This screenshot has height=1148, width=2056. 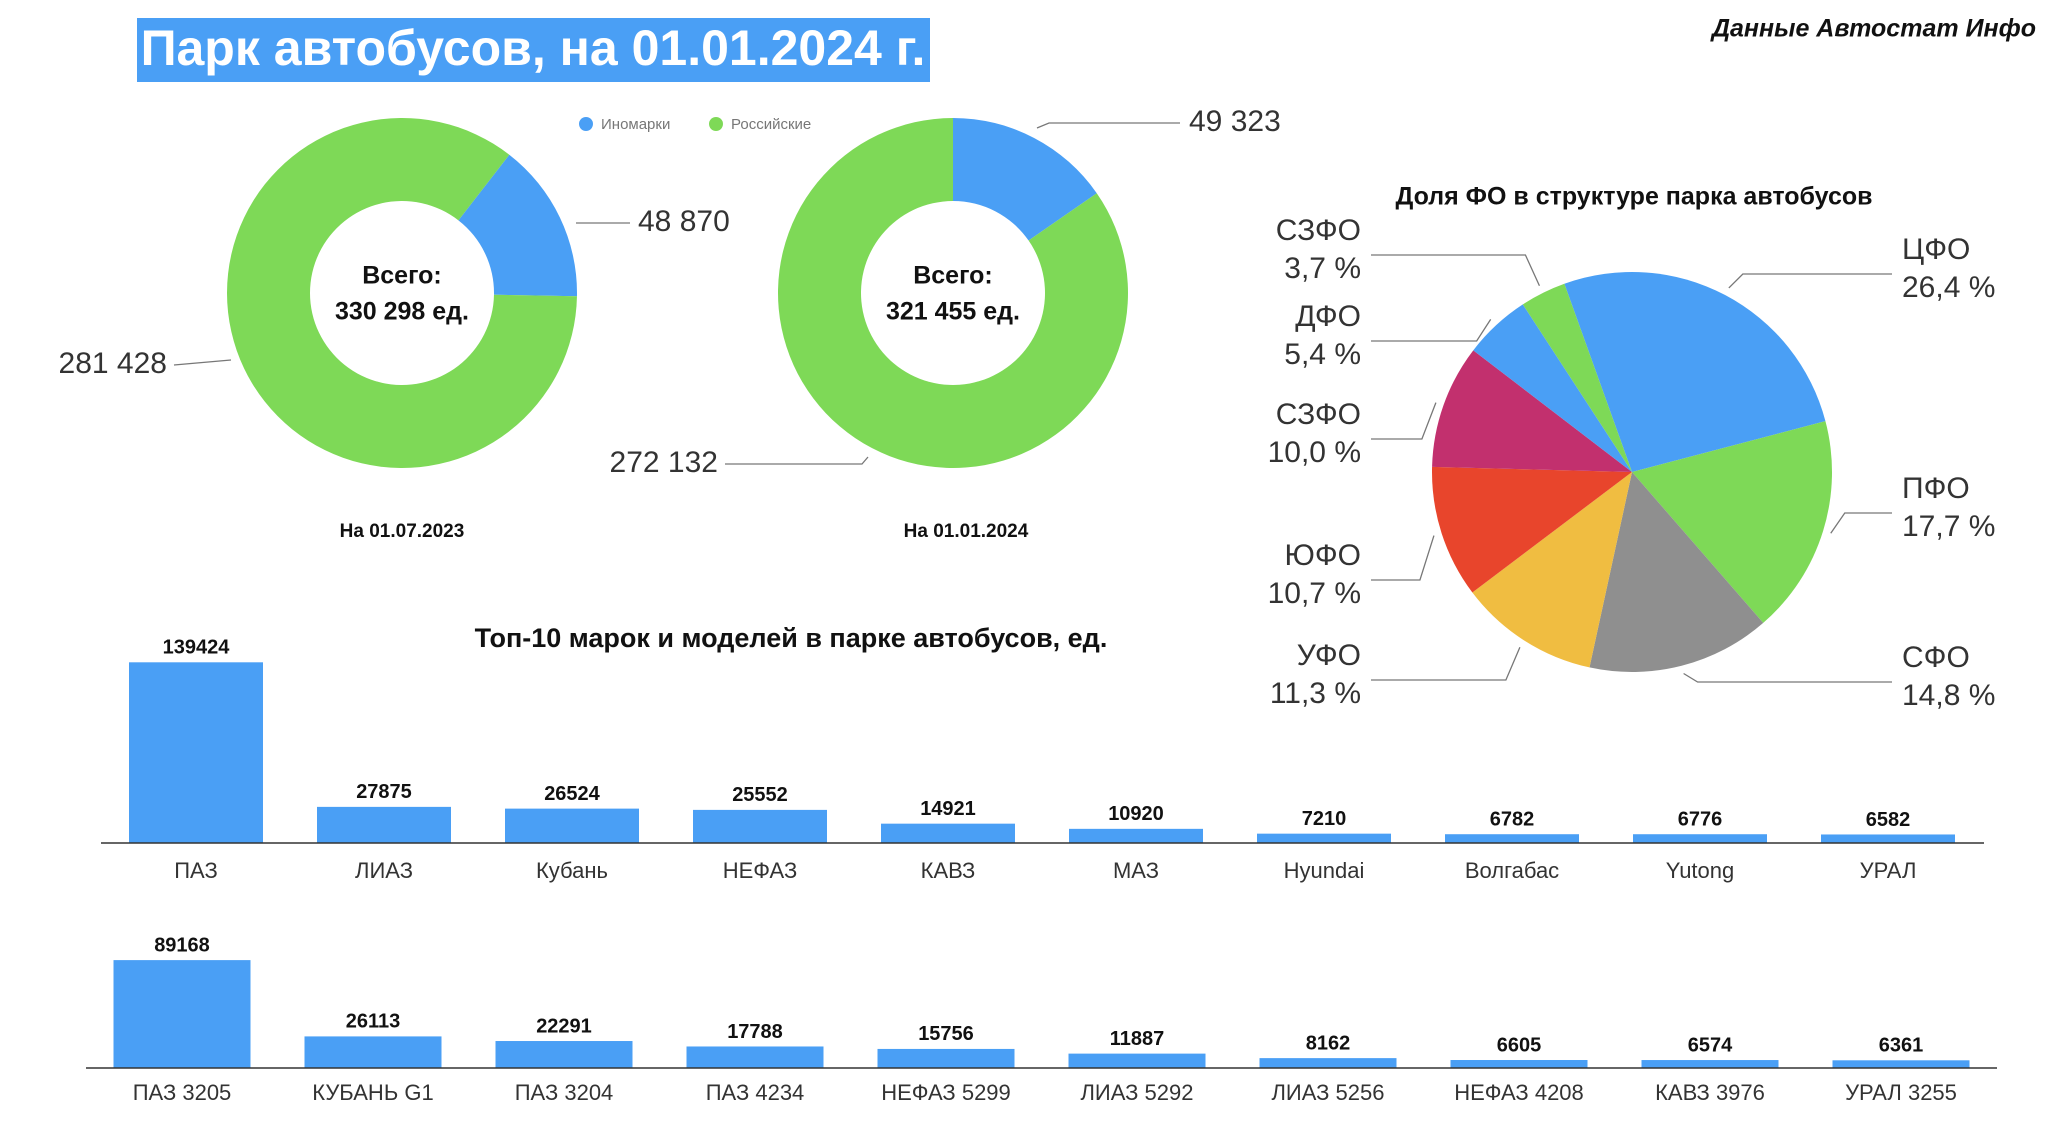 What do you see at coordinates (197, 648) in the screenshot?
I see `data-label: 139424` at bounding box center [197, 648].